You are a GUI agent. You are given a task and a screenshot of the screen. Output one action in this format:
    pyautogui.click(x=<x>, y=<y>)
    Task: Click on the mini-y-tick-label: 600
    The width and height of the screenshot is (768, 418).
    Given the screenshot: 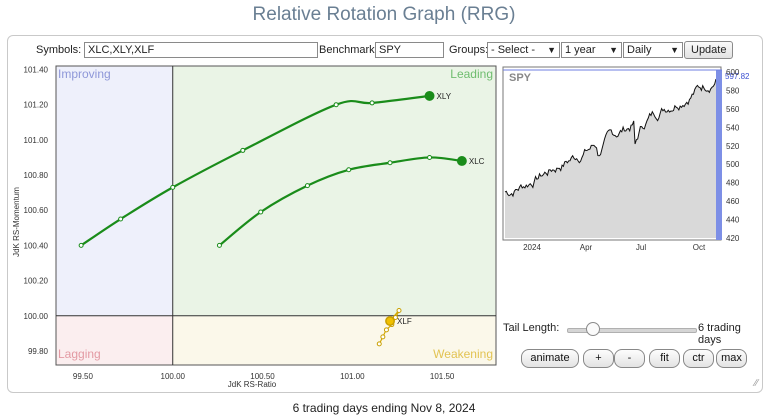 What is the action you would take?
    pyautogui.click(x=733, y=72)
    